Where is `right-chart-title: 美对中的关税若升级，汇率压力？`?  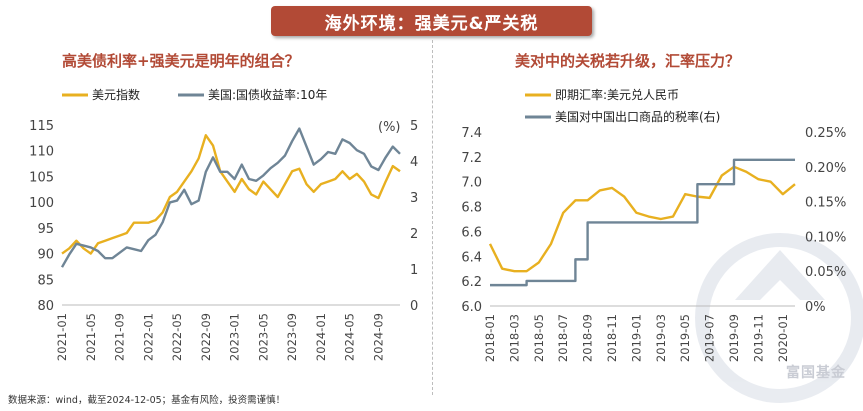
right-chart-title: 美对中的关税若升级，汇率压力？ is located at coordinates (628, 61).